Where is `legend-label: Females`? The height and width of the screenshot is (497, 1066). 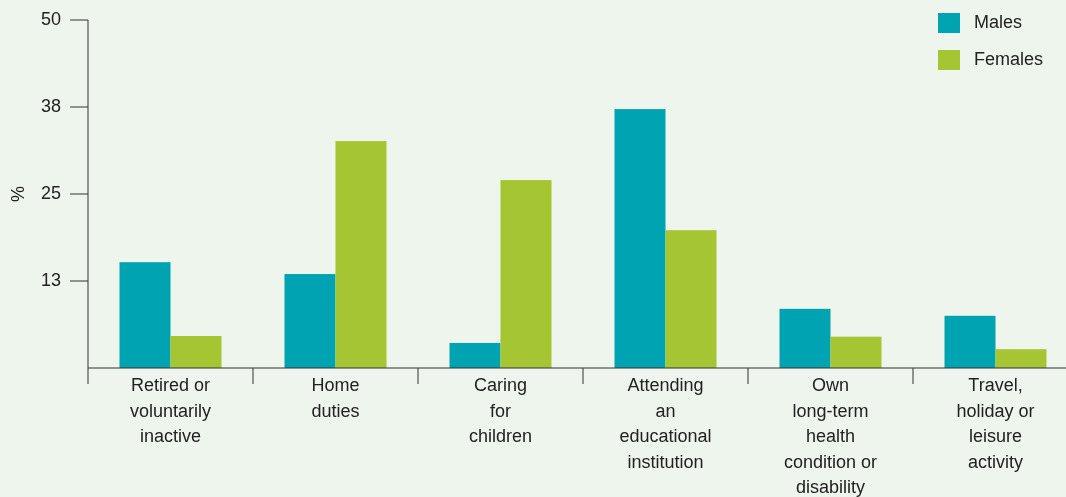
legend-label: Females is located at coordinates (1009, 58).